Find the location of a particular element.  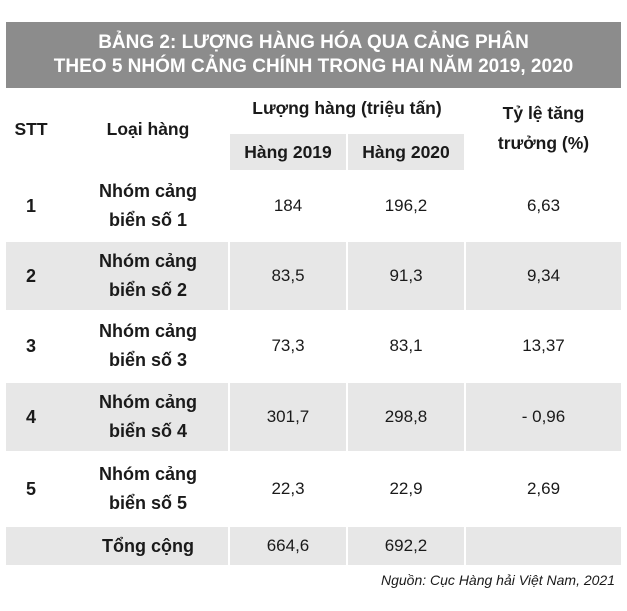

row-growth: - 0,96 is located at coordinates (543, 416).